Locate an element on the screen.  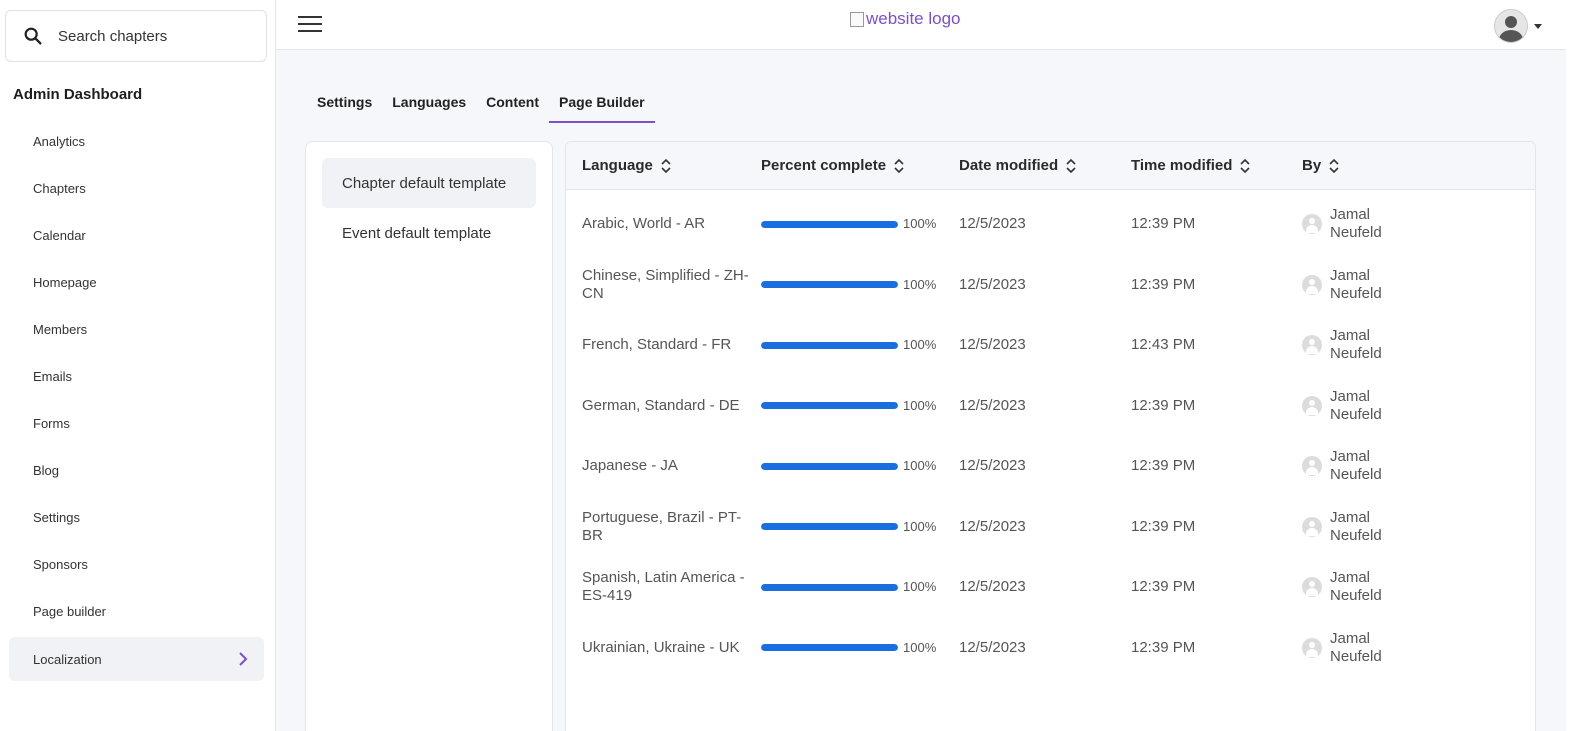
language-cell: French, Standard - FR is located at coordinates (657, 345).